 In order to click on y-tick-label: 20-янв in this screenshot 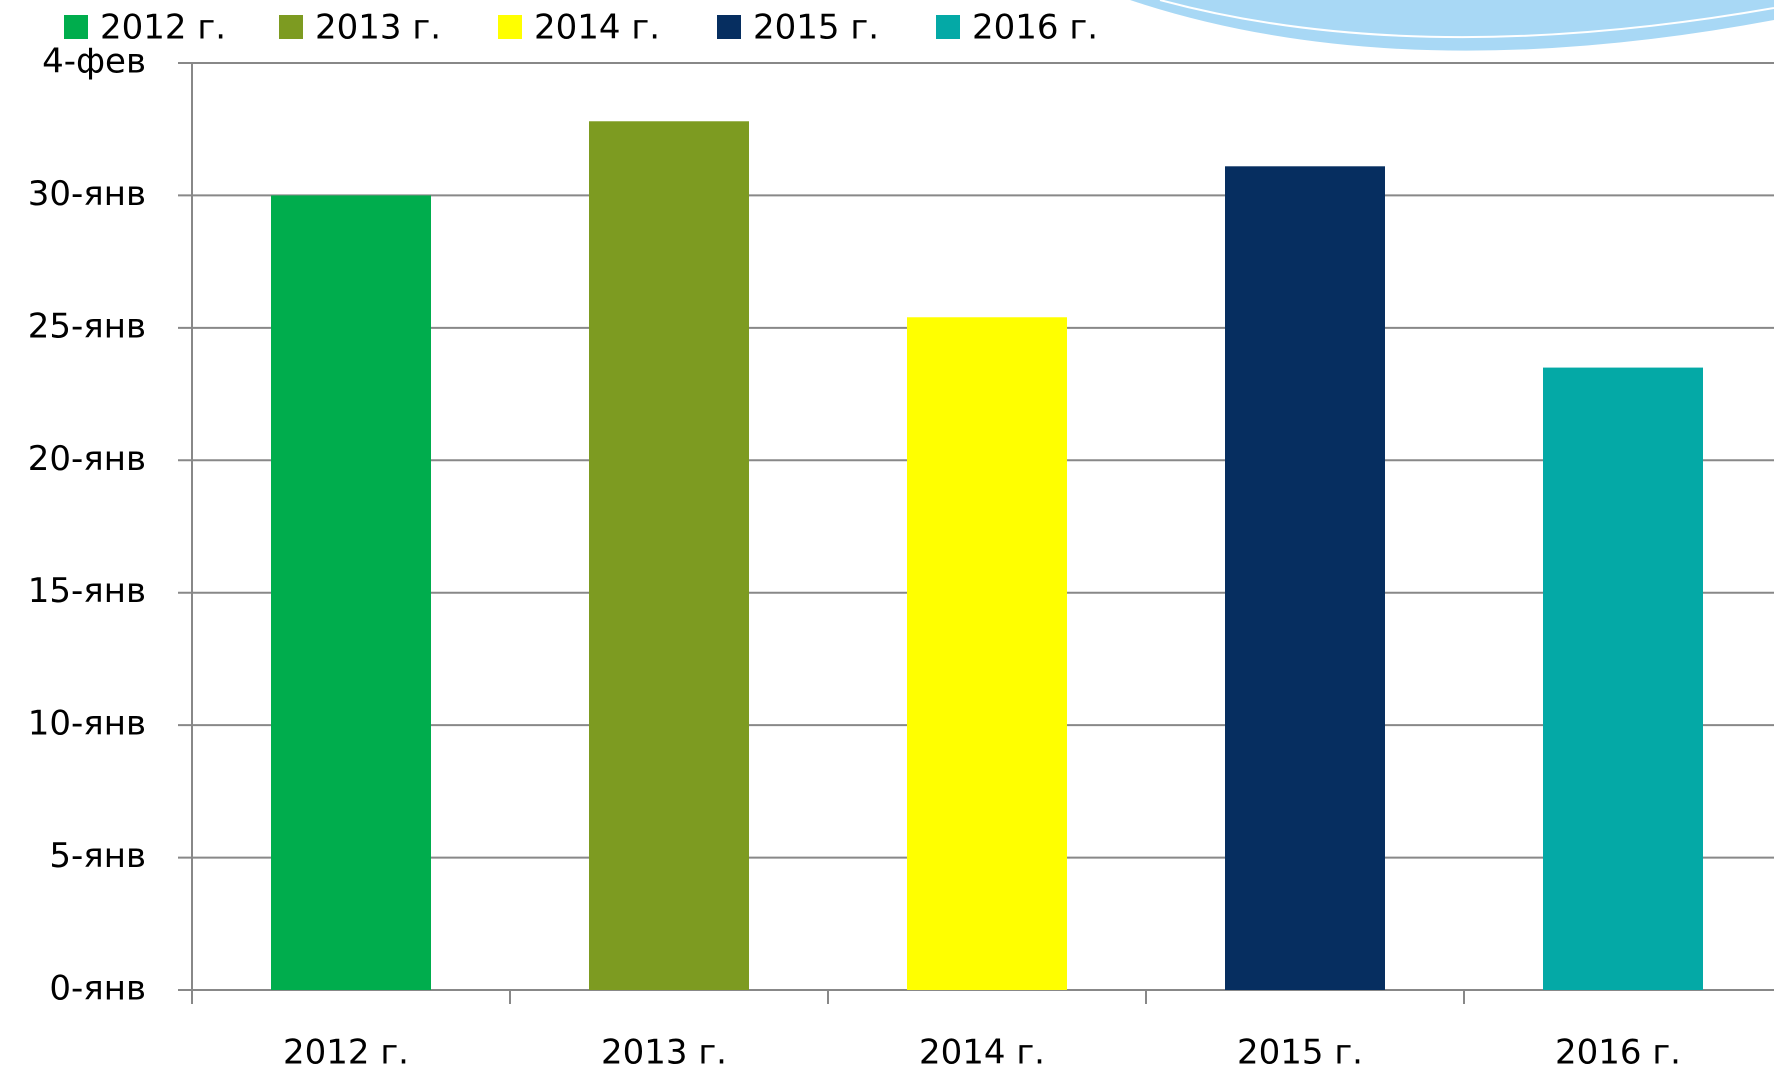, I will do `click(87, 459)`.